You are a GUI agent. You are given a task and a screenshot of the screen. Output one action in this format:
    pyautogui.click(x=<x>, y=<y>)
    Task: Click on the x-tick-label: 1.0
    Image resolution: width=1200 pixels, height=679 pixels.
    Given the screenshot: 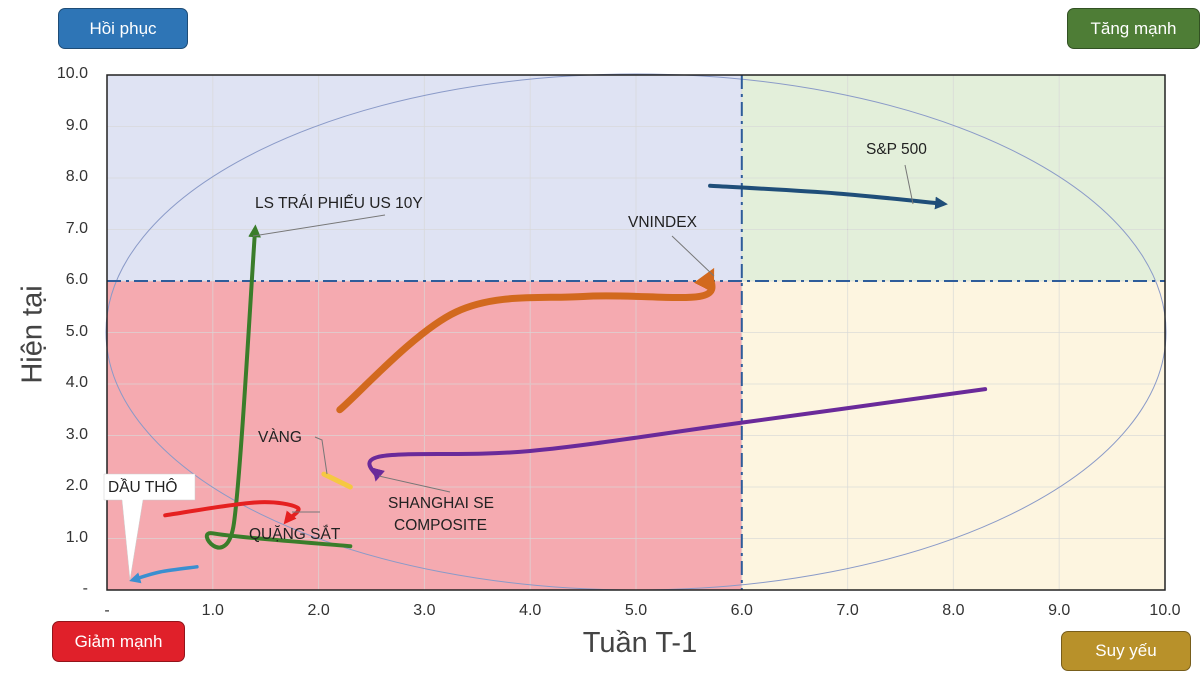 What is the action you would take?
    pyautogui.click(x=212, y=610)
    